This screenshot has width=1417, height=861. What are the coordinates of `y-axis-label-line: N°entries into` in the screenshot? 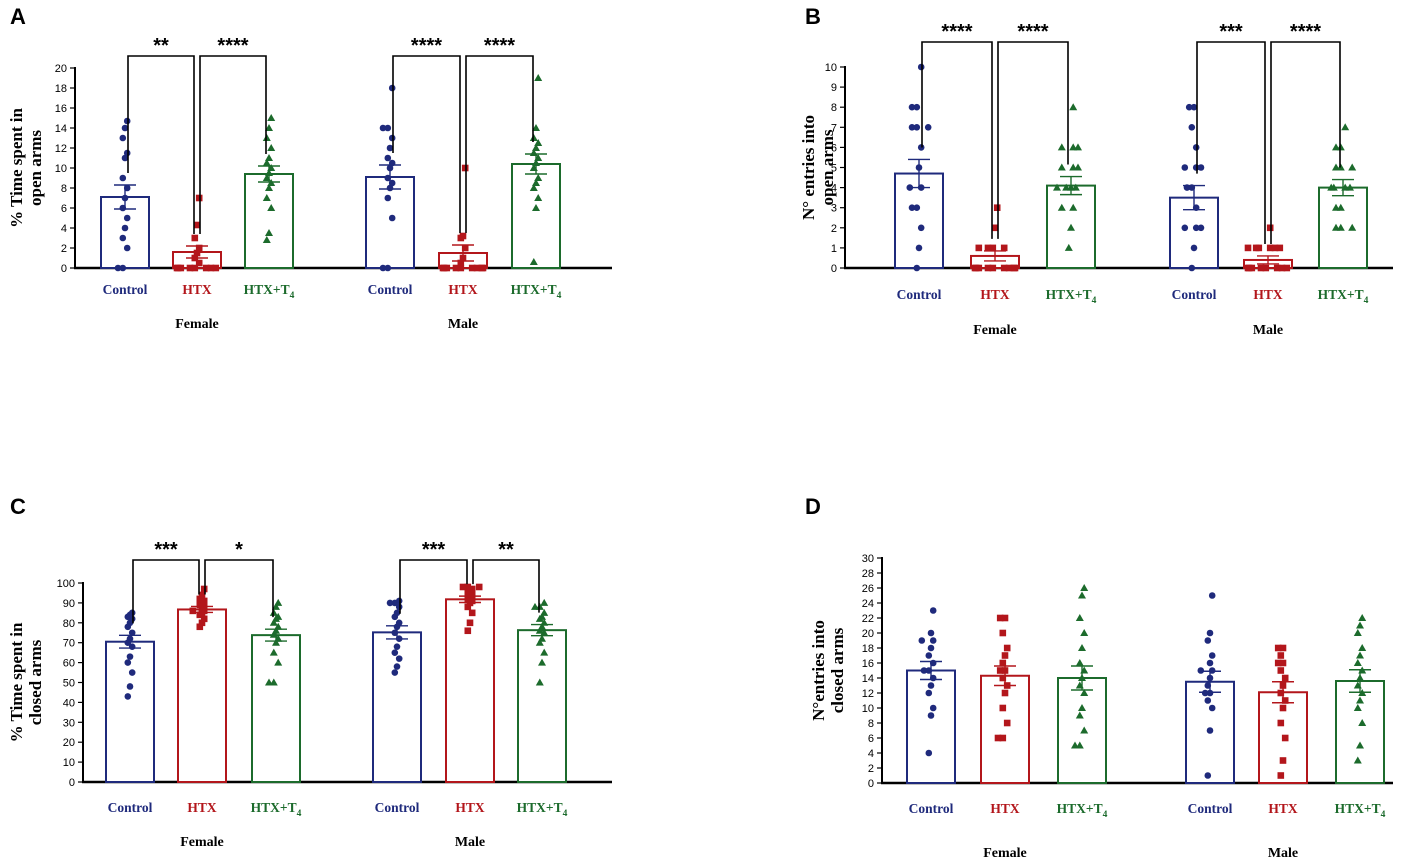 It's located at (818, 670).